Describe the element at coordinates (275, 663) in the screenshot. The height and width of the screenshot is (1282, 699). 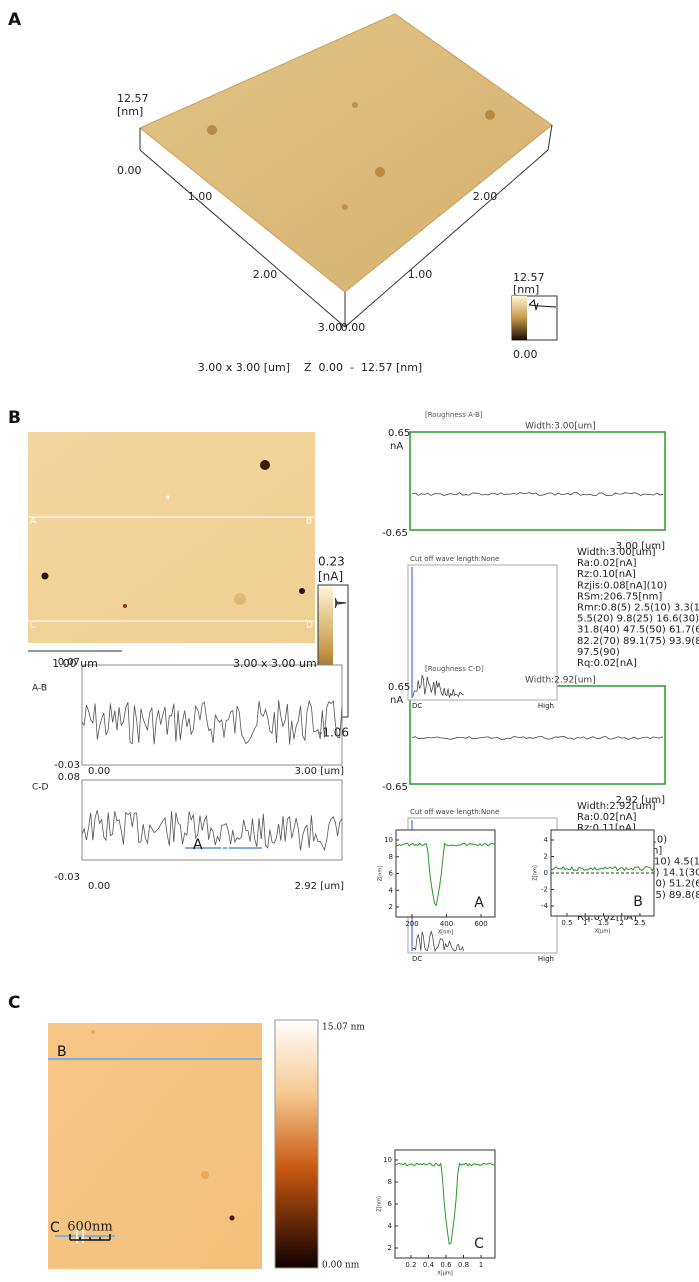
I see `label: 3.00 x 3.00 um` at that location.